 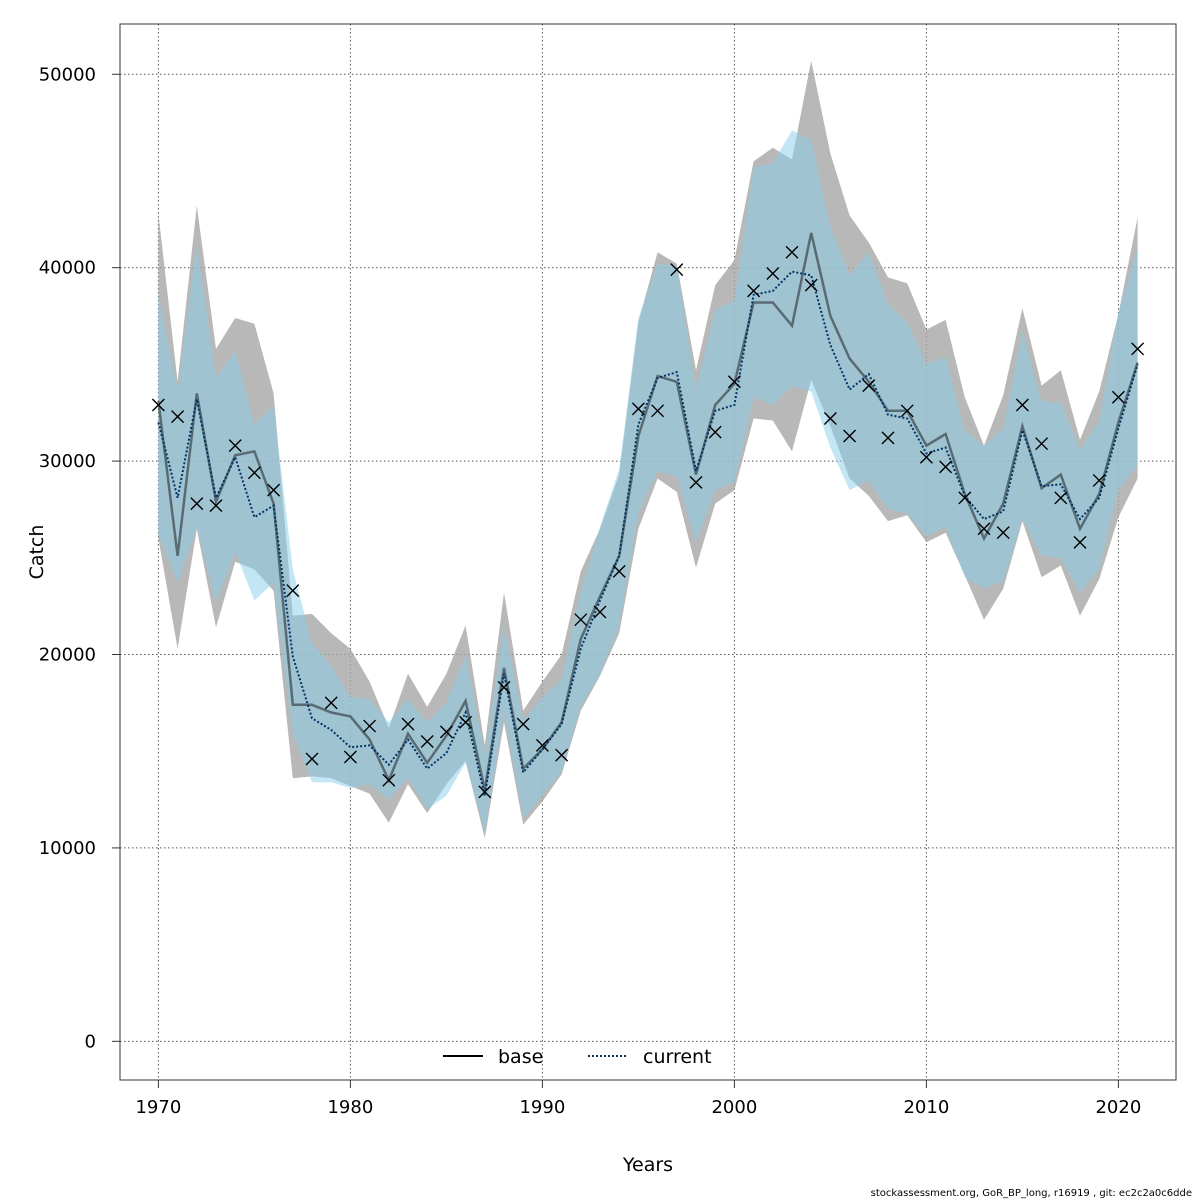 I want to click on y-tick-label: 30000, so click(x=67, y=461).